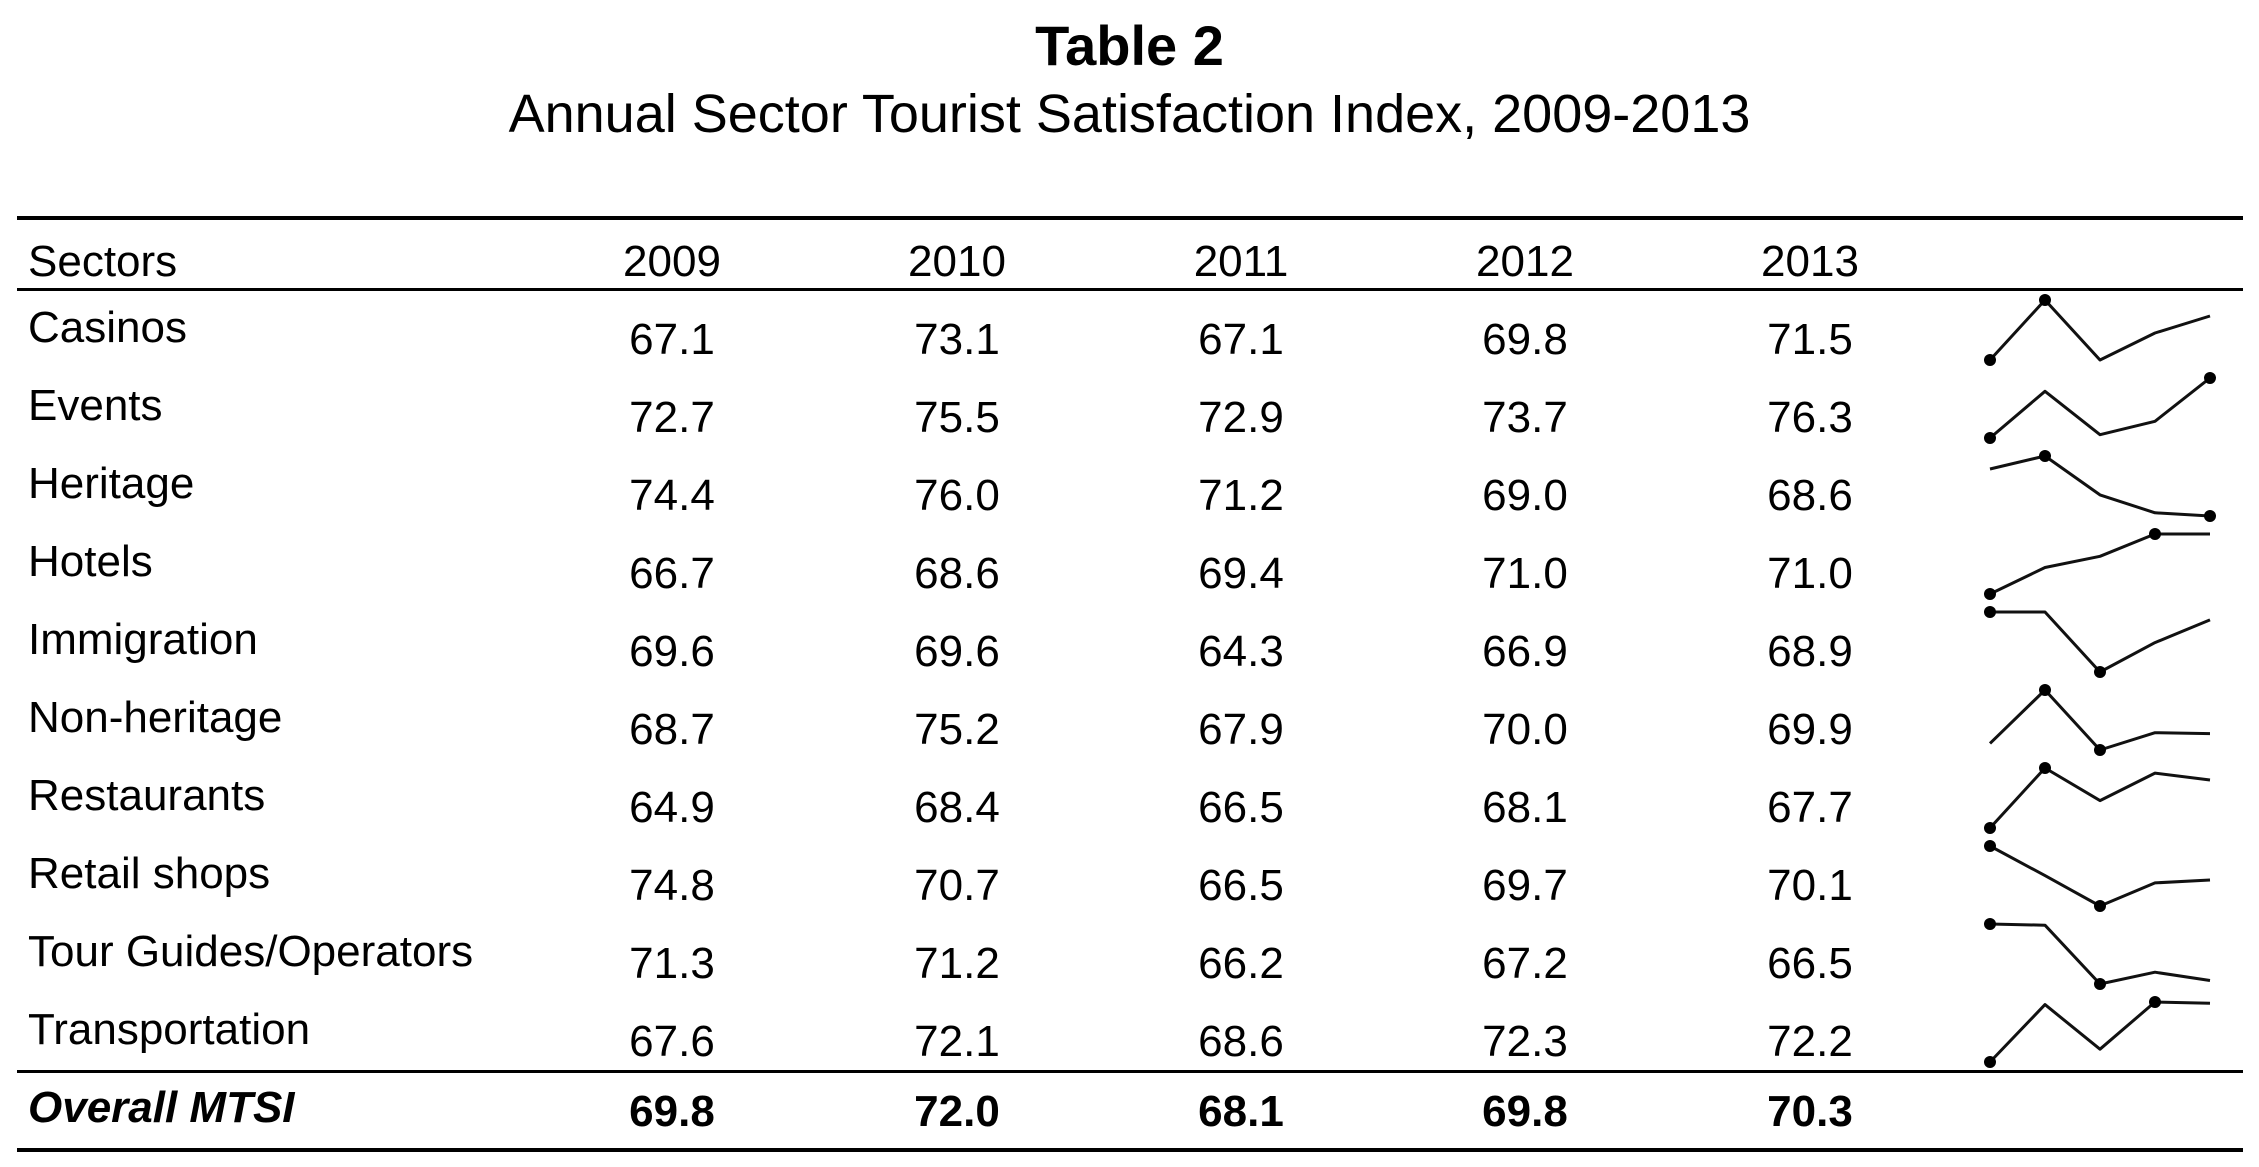  I want to click on value-cell: 73.1, so click(957, 339).